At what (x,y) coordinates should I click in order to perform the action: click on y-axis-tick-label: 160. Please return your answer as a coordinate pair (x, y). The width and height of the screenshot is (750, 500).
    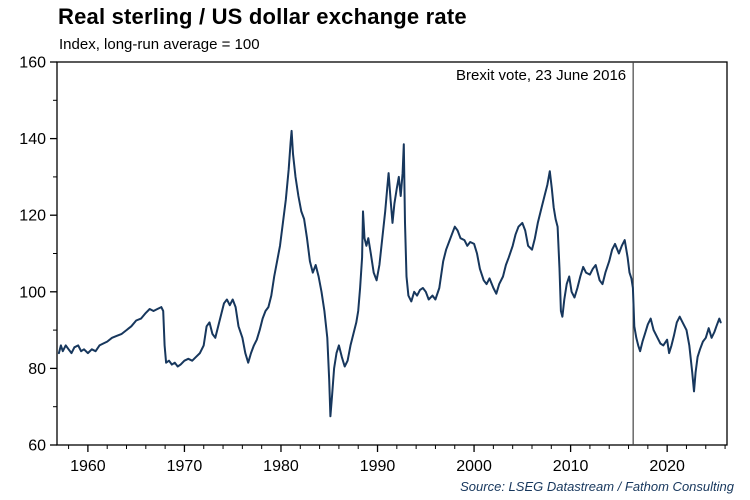
    Looking at the image, I should click on (32, 63).